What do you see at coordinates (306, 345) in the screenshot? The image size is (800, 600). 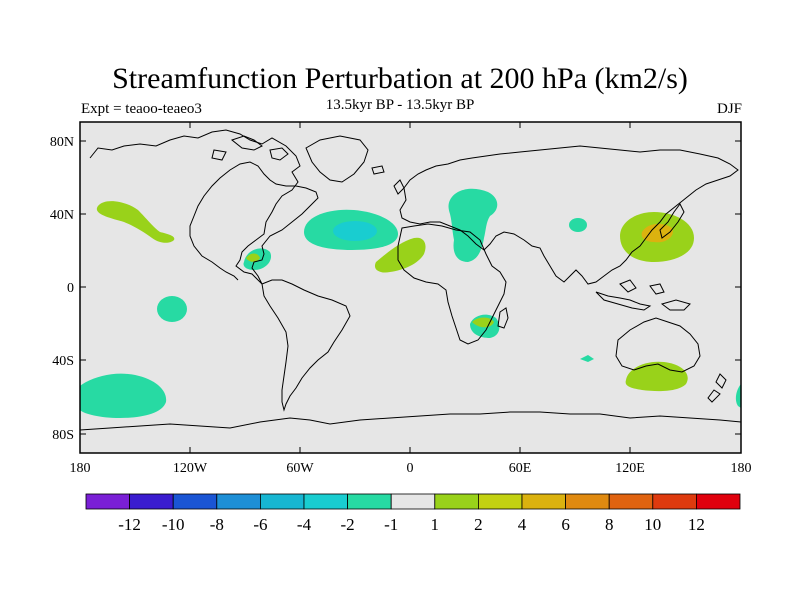 I see `coast-south-america` at bounding box center [306, 345].